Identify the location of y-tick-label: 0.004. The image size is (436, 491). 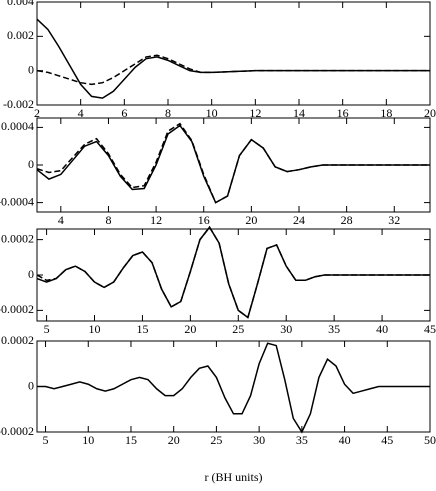
(20, 4).